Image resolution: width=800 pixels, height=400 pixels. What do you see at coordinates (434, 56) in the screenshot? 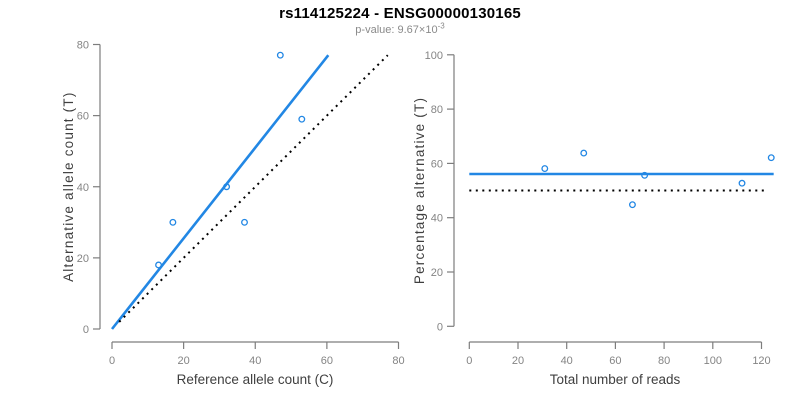
I see `y-tick-label: 100` at bounding box center [434, 56].